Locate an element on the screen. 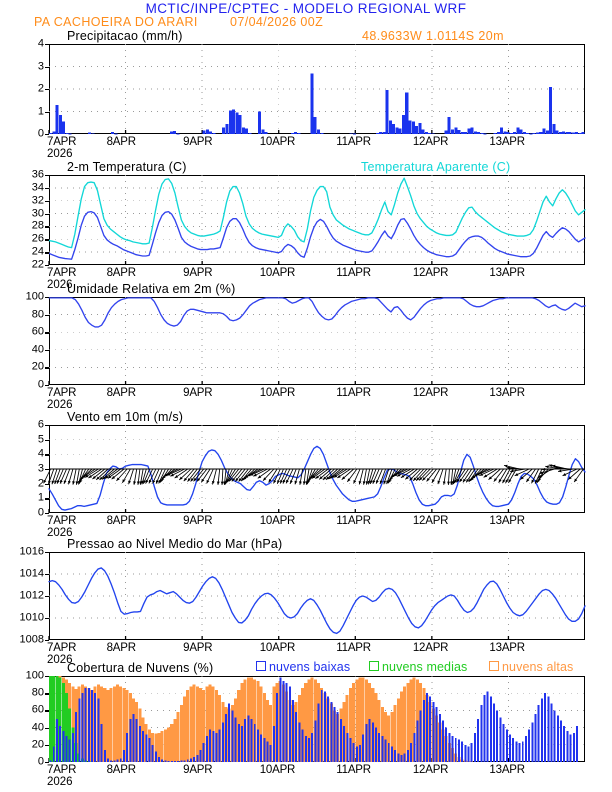  panel-title-humidity: Umidade Relativa em 2m (%) is located at coordinates (151, 289).